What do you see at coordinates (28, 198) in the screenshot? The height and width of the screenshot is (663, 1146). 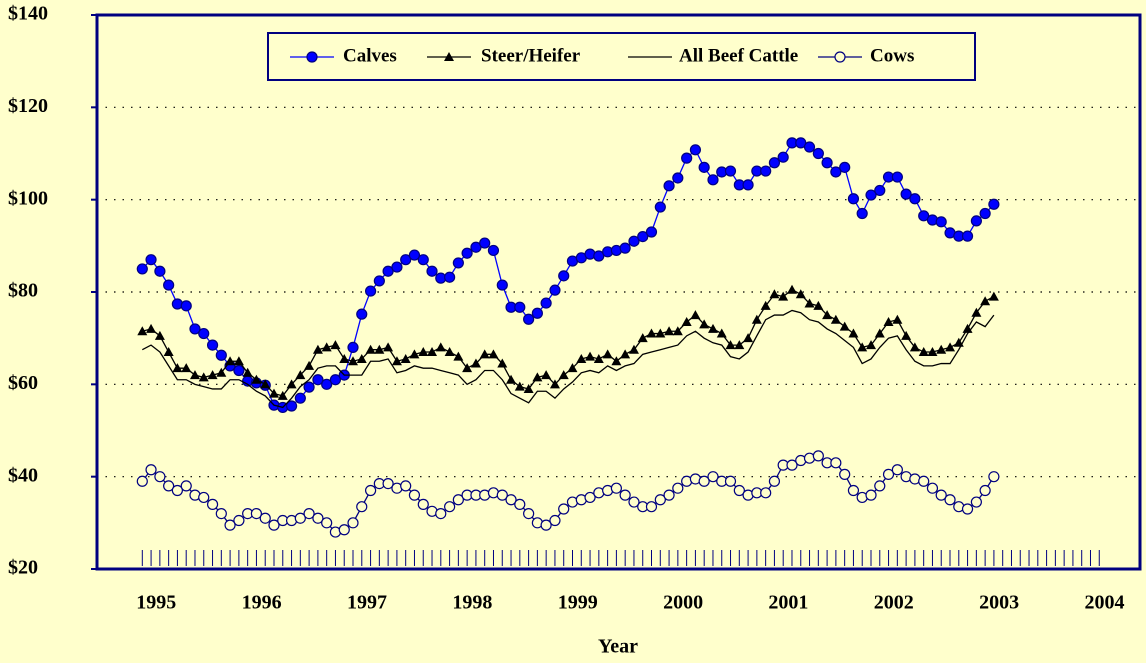 I see `y-tick-label: $100` at bounding box center [28, 198].